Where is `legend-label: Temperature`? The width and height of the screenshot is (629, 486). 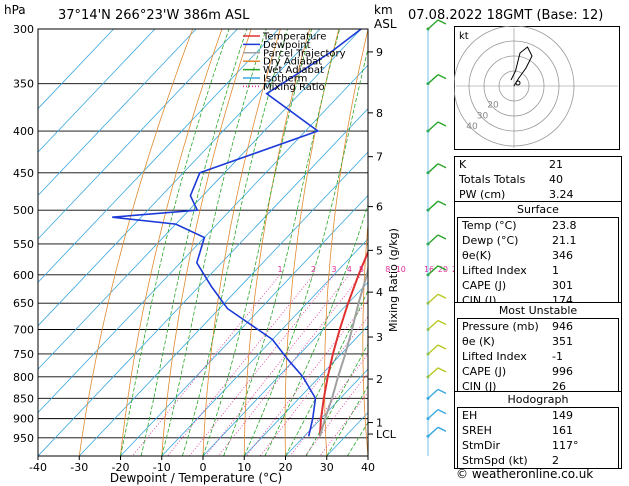
legend-label: Temperature is located at coordinates (294, 37).